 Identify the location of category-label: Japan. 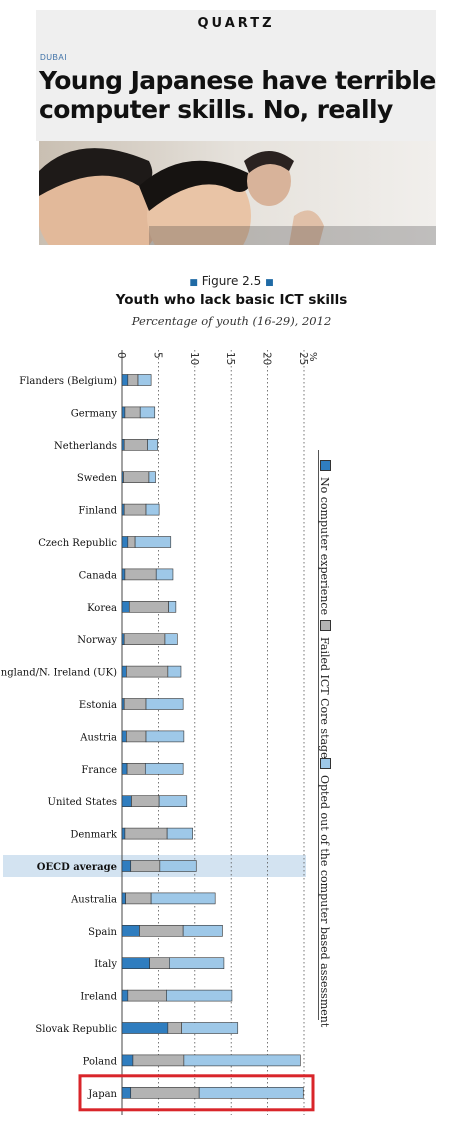
(102, 1094).